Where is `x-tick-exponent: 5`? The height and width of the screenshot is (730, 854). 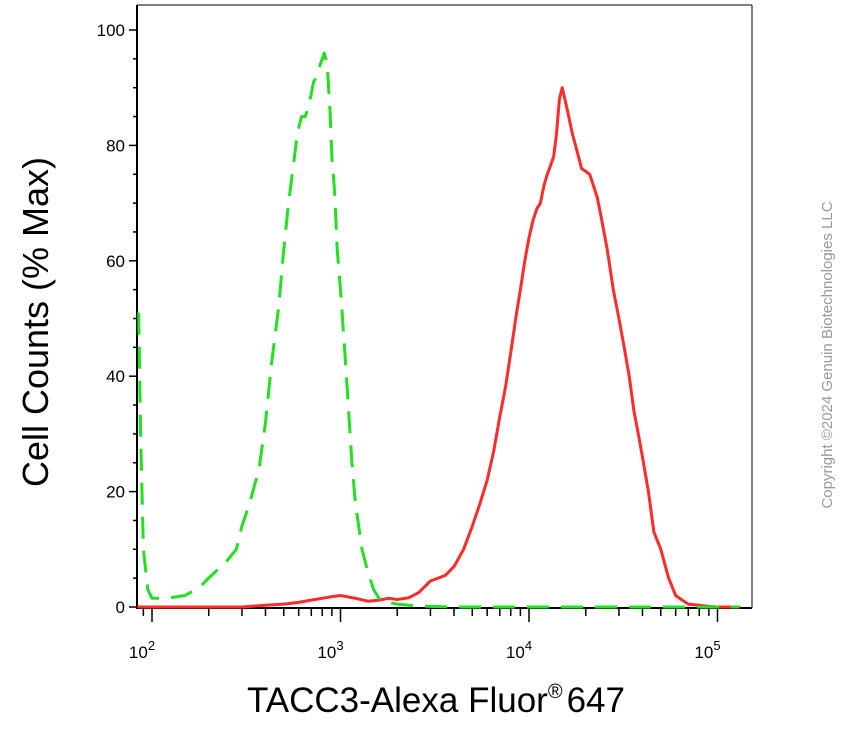
x-tick-exponent: 5 is located at coordinates (716, 645).